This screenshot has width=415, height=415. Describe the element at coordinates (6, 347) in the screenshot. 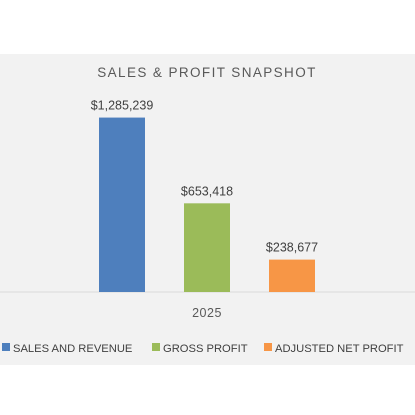

I see `legend-swatch-sales-and-revenue` at that location.